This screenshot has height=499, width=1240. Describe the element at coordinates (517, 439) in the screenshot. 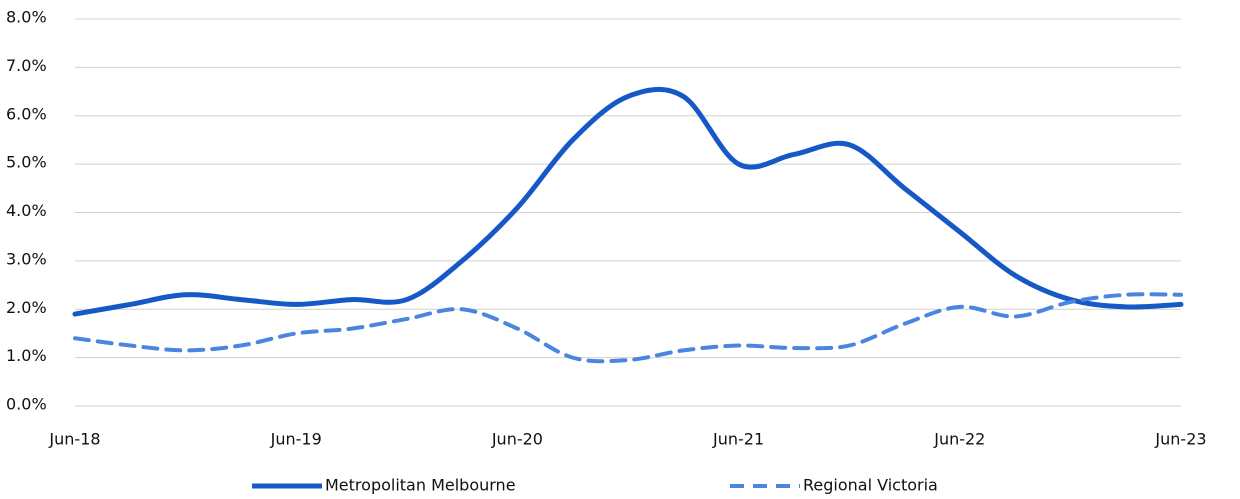

I see `x-tick-label: Jun-20` at that location.